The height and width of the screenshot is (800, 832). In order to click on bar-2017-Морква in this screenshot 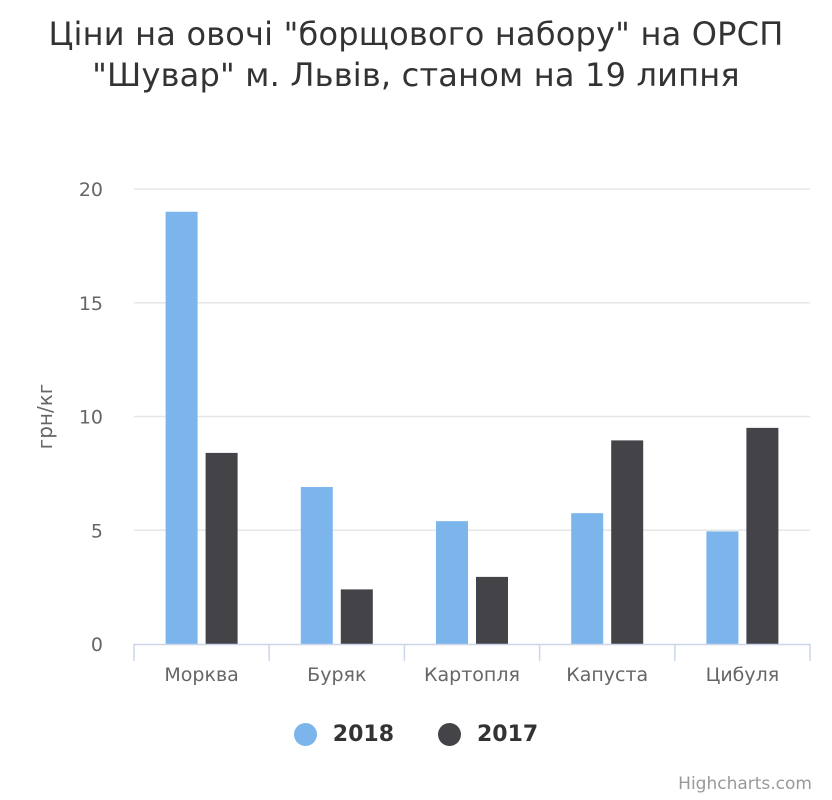, I will do `click(221, 548)`.